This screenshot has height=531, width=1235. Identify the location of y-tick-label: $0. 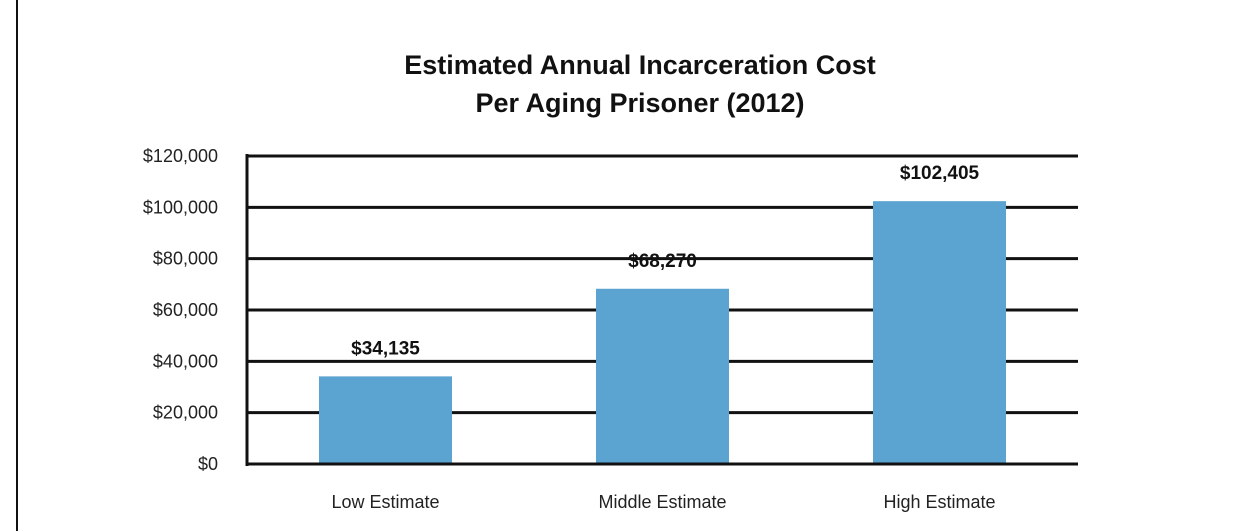
(208, 464).